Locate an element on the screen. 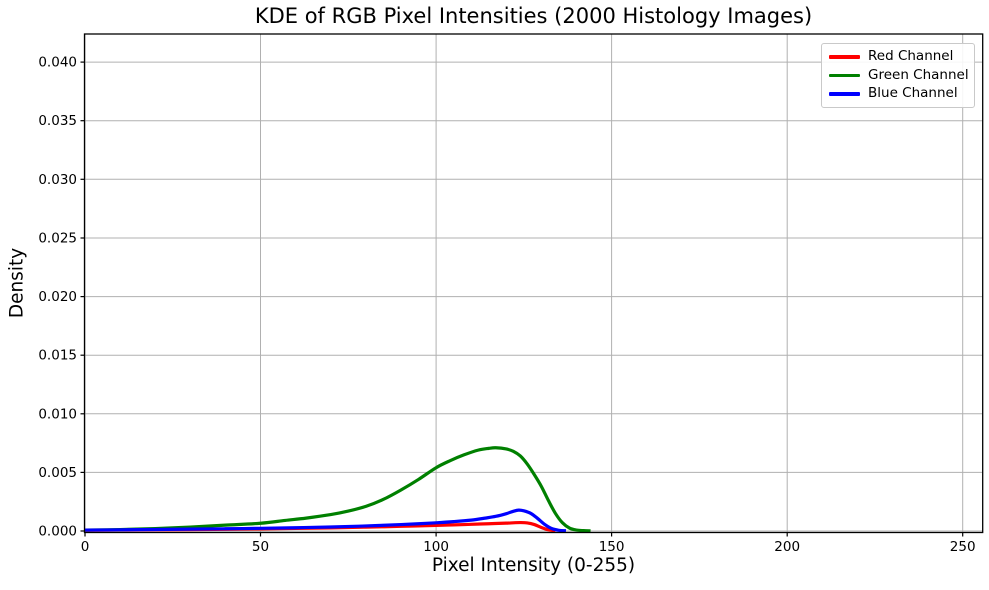  y-tick-label: 0.010 is located at coordinates (57, 414).